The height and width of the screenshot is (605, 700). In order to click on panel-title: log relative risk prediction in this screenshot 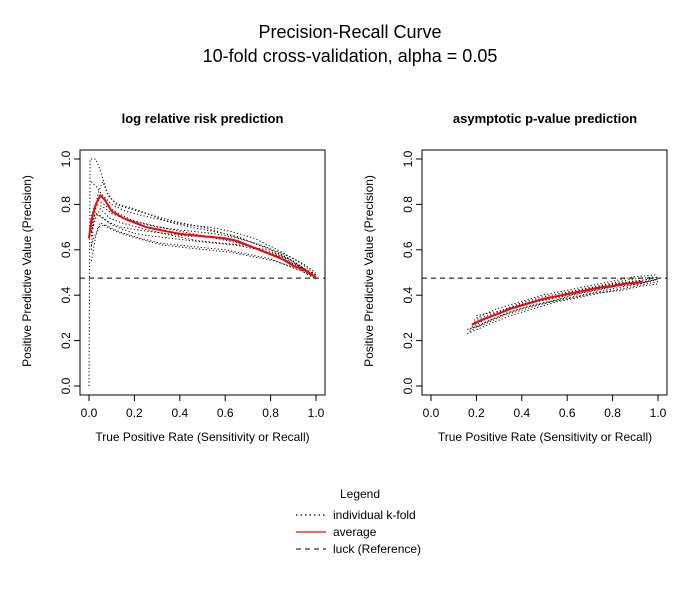, I will do `click(203, 118)`.